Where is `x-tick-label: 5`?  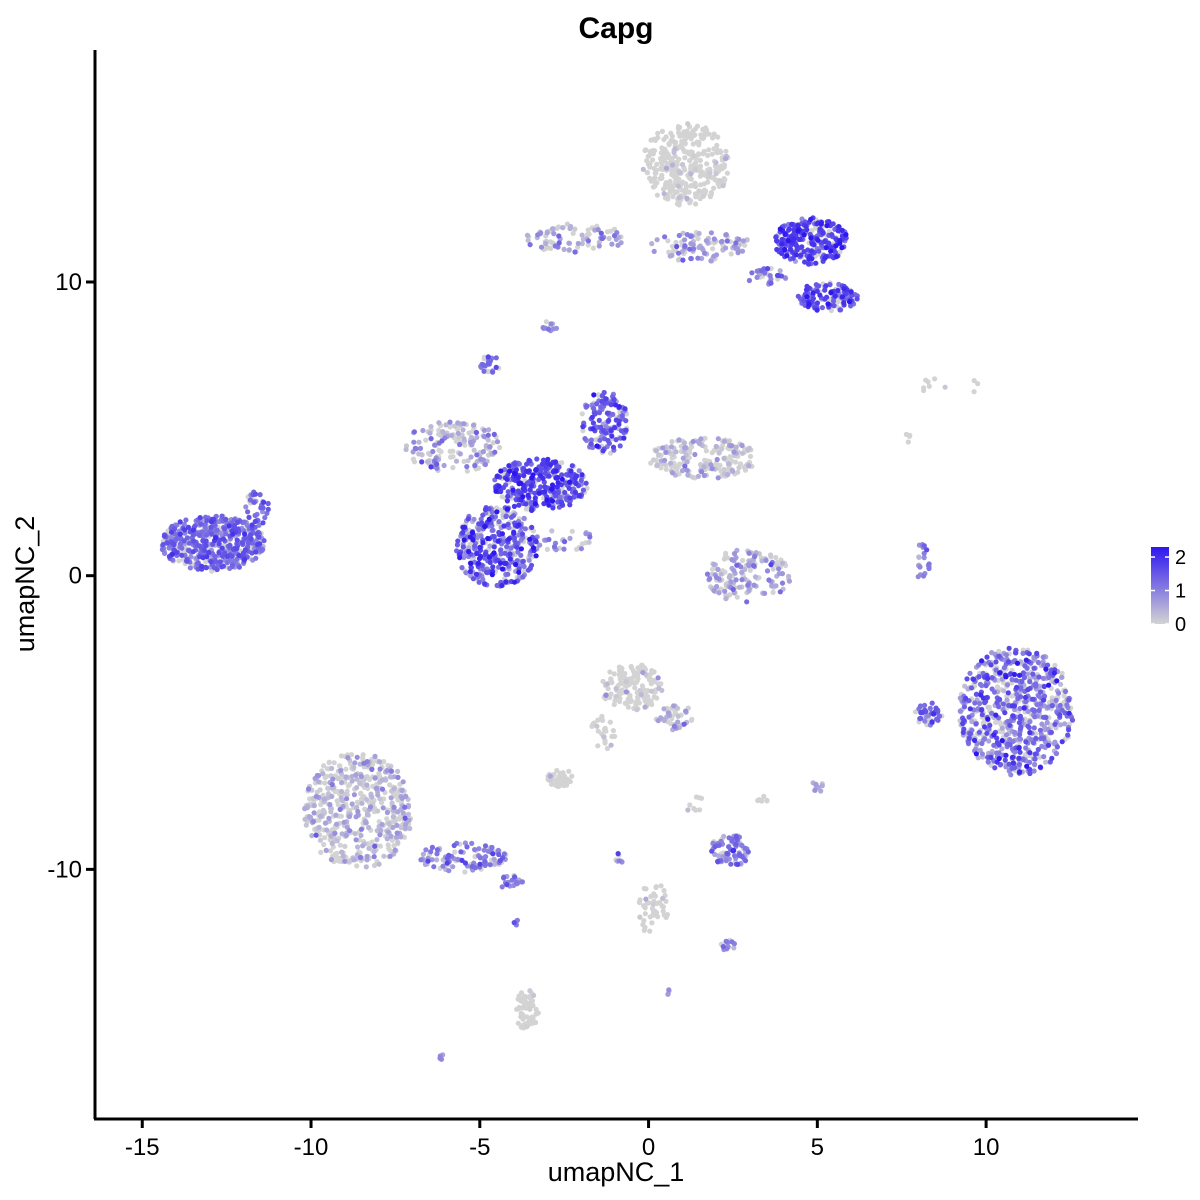 x-tick-label: 5 is located at coordinates (817, 1147).